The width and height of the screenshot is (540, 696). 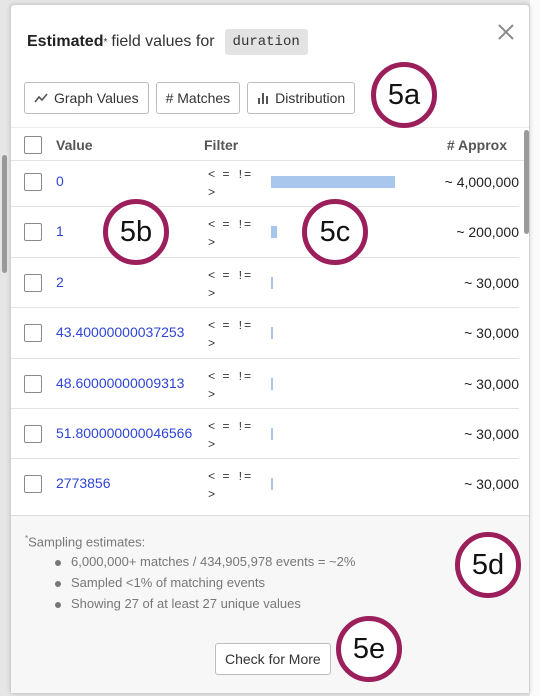 What do you see at coordinates (476, 145) in the screenshot?
I see `column-approx: # Approx` at bounding box center [476, 145].